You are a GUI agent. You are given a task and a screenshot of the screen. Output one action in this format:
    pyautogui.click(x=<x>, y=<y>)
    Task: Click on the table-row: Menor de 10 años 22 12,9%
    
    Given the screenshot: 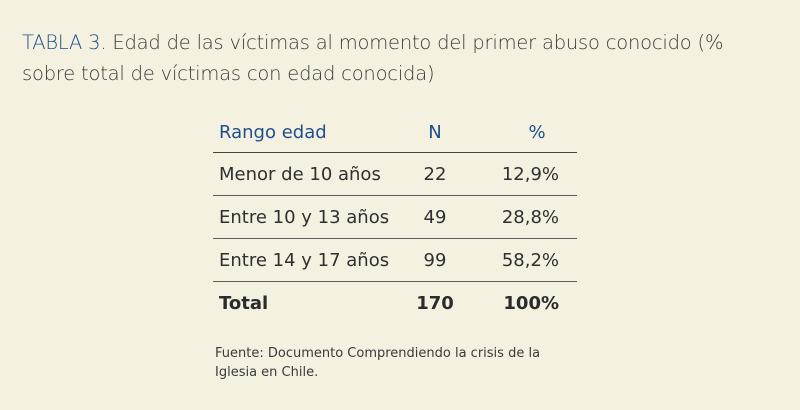 What is the action you would take?
    pyautogui.click(x=395, y=174)
    